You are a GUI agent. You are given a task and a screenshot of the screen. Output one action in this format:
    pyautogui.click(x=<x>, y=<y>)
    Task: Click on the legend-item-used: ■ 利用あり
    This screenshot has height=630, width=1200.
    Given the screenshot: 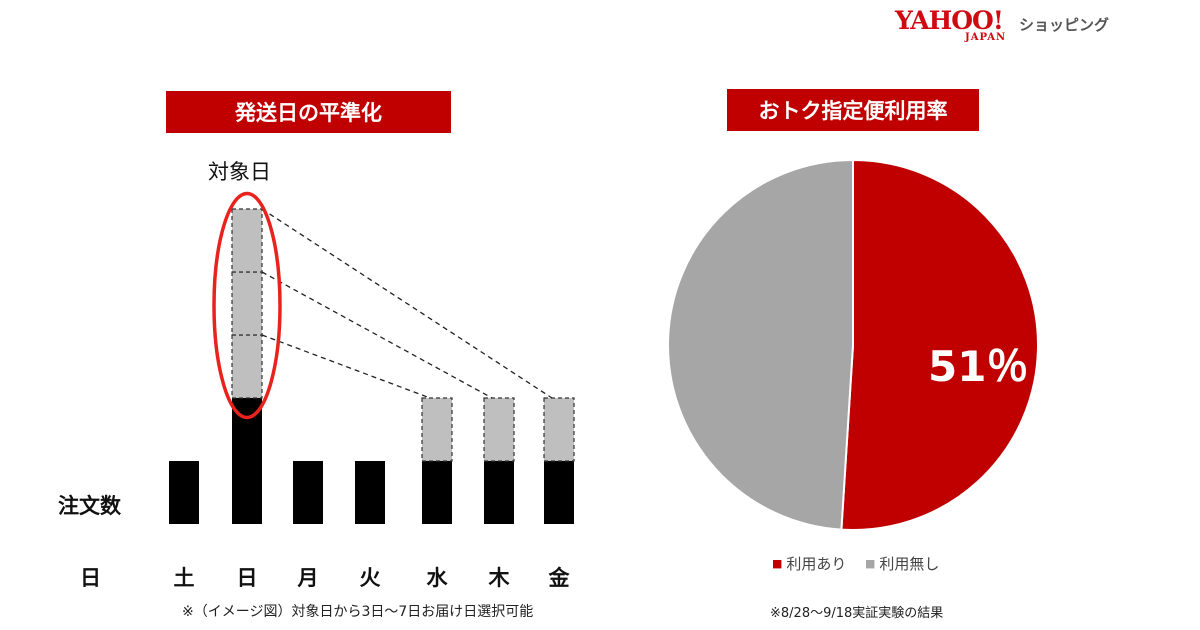 What is the action you would take?
    pyautogui.click(x=809, y=563)
    